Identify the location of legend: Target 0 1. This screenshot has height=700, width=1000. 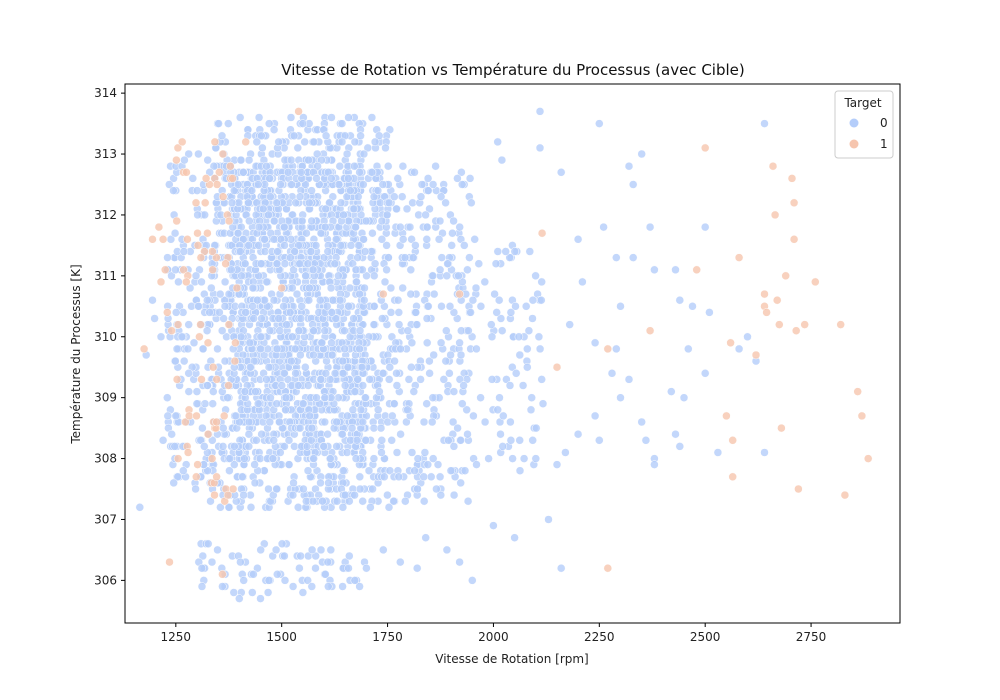
(864, 124).